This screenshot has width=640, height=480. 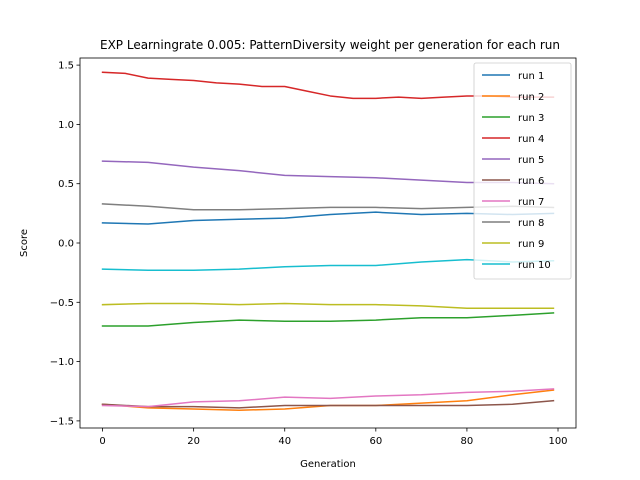 What do you see at coordinates (62, 362) in the screenshot?
I see `y-tick-label: −1.0` at bounding box center [62, 362].